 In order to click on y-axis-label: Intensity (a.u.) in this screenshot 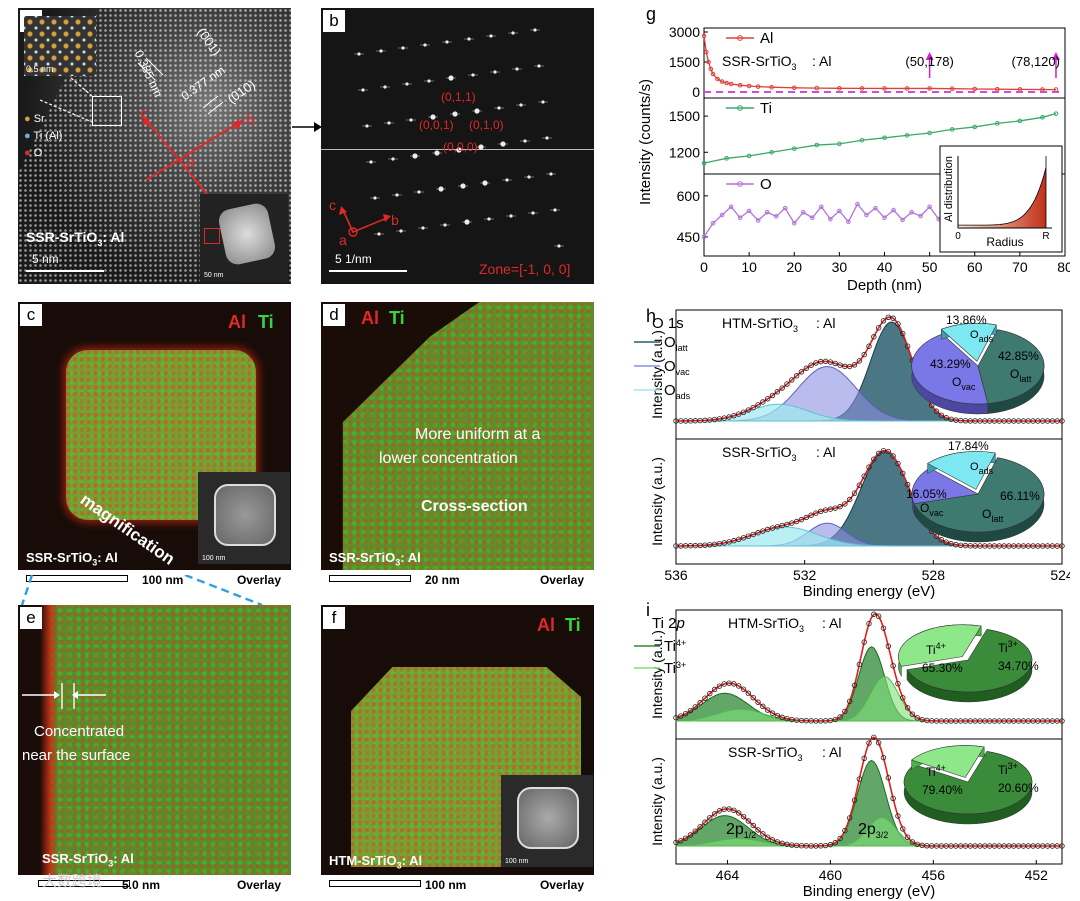, I will do `click(657, 801)`.